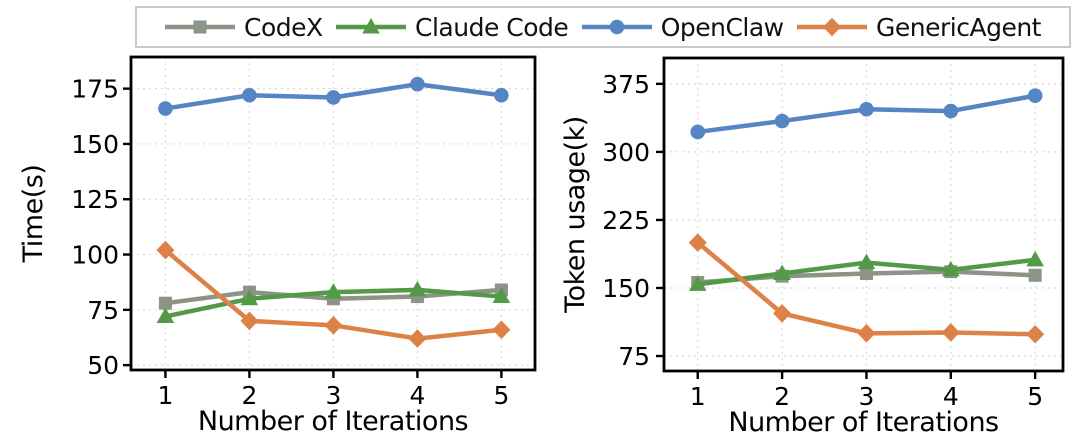 The image size is (1080, 442). I want to click on legend-item-genericagent: GenericAgent, so click(919, 27).